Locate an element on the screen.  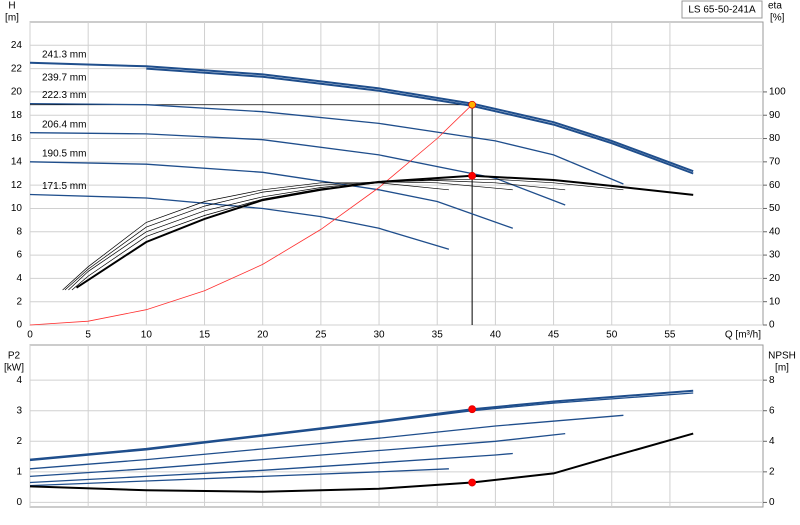
y-tick-label: 10 is located at coordinates (17, 208).